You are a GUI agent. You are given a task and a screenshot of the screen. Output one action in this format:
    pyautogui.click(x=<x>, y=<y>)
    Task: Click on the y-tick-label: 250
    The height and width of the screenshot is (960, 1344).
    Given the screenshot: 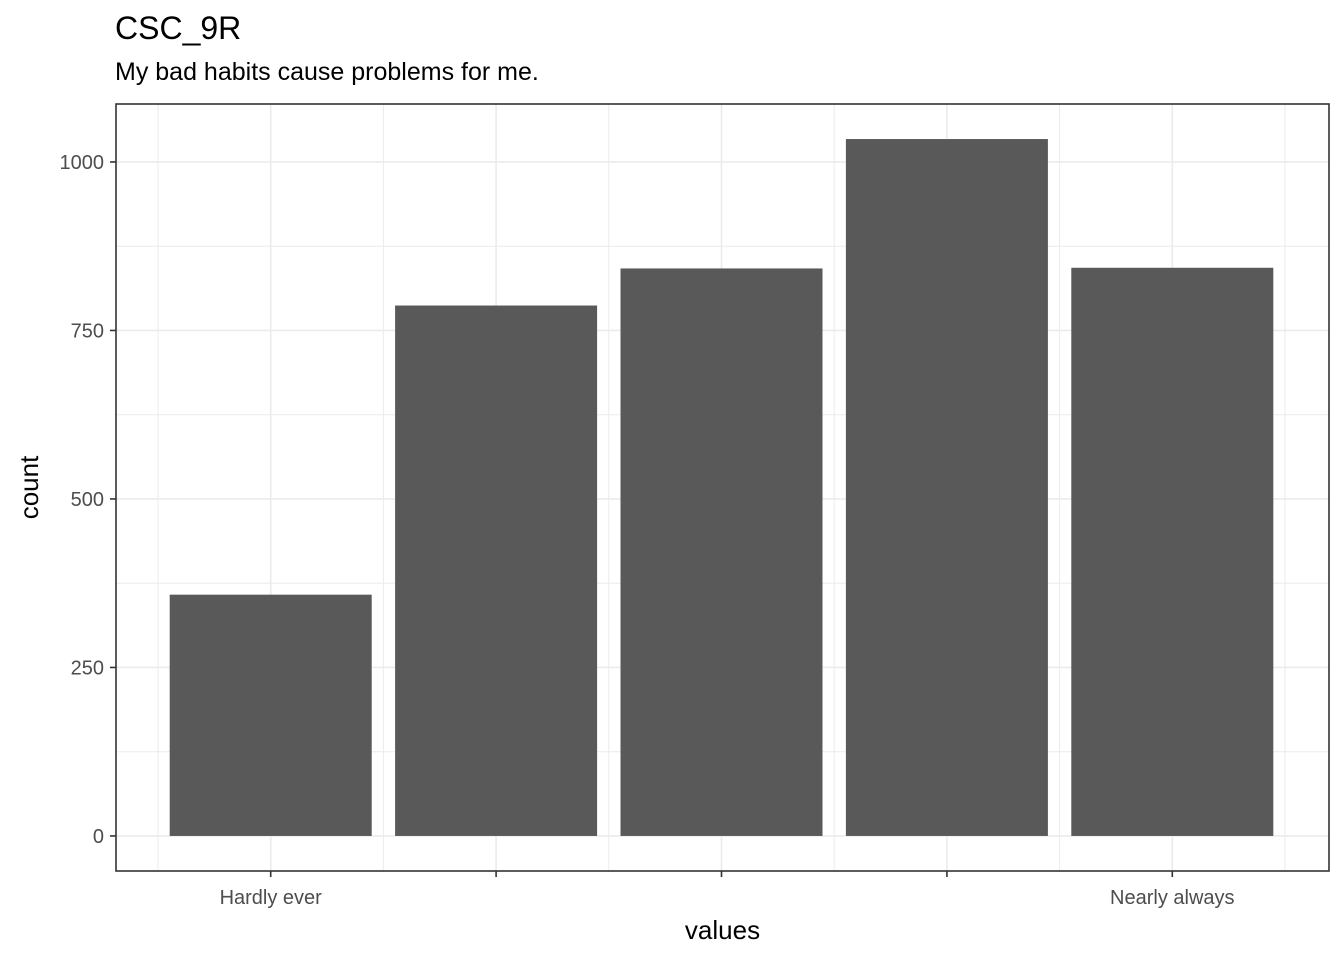 What is the action you would take?
    pyautogui.click(x=87, y=668)
    